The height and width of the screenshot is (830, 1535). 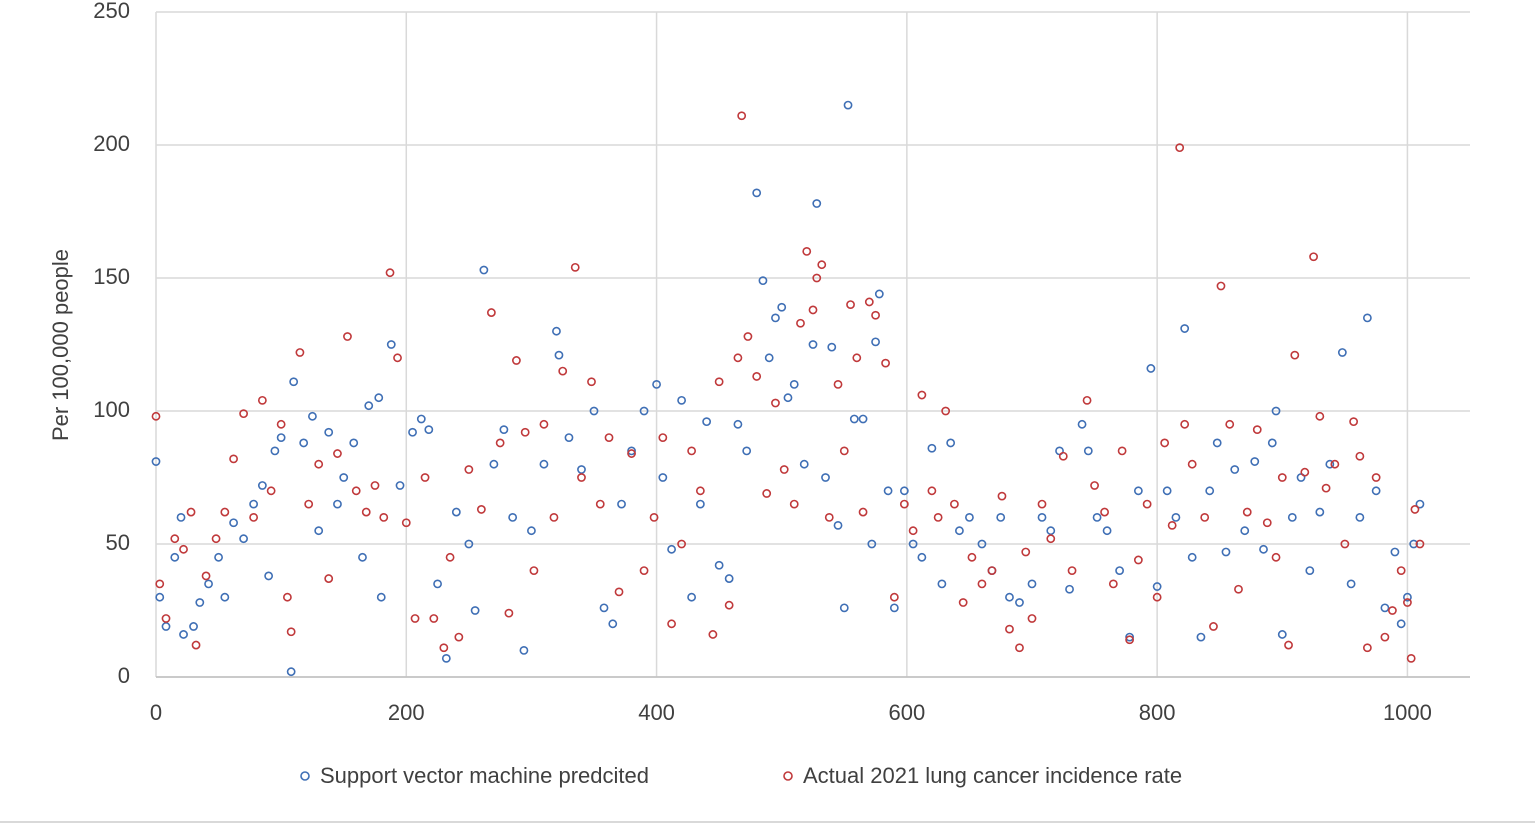 I want to click on legend-marker, so click(x=788, y=776).